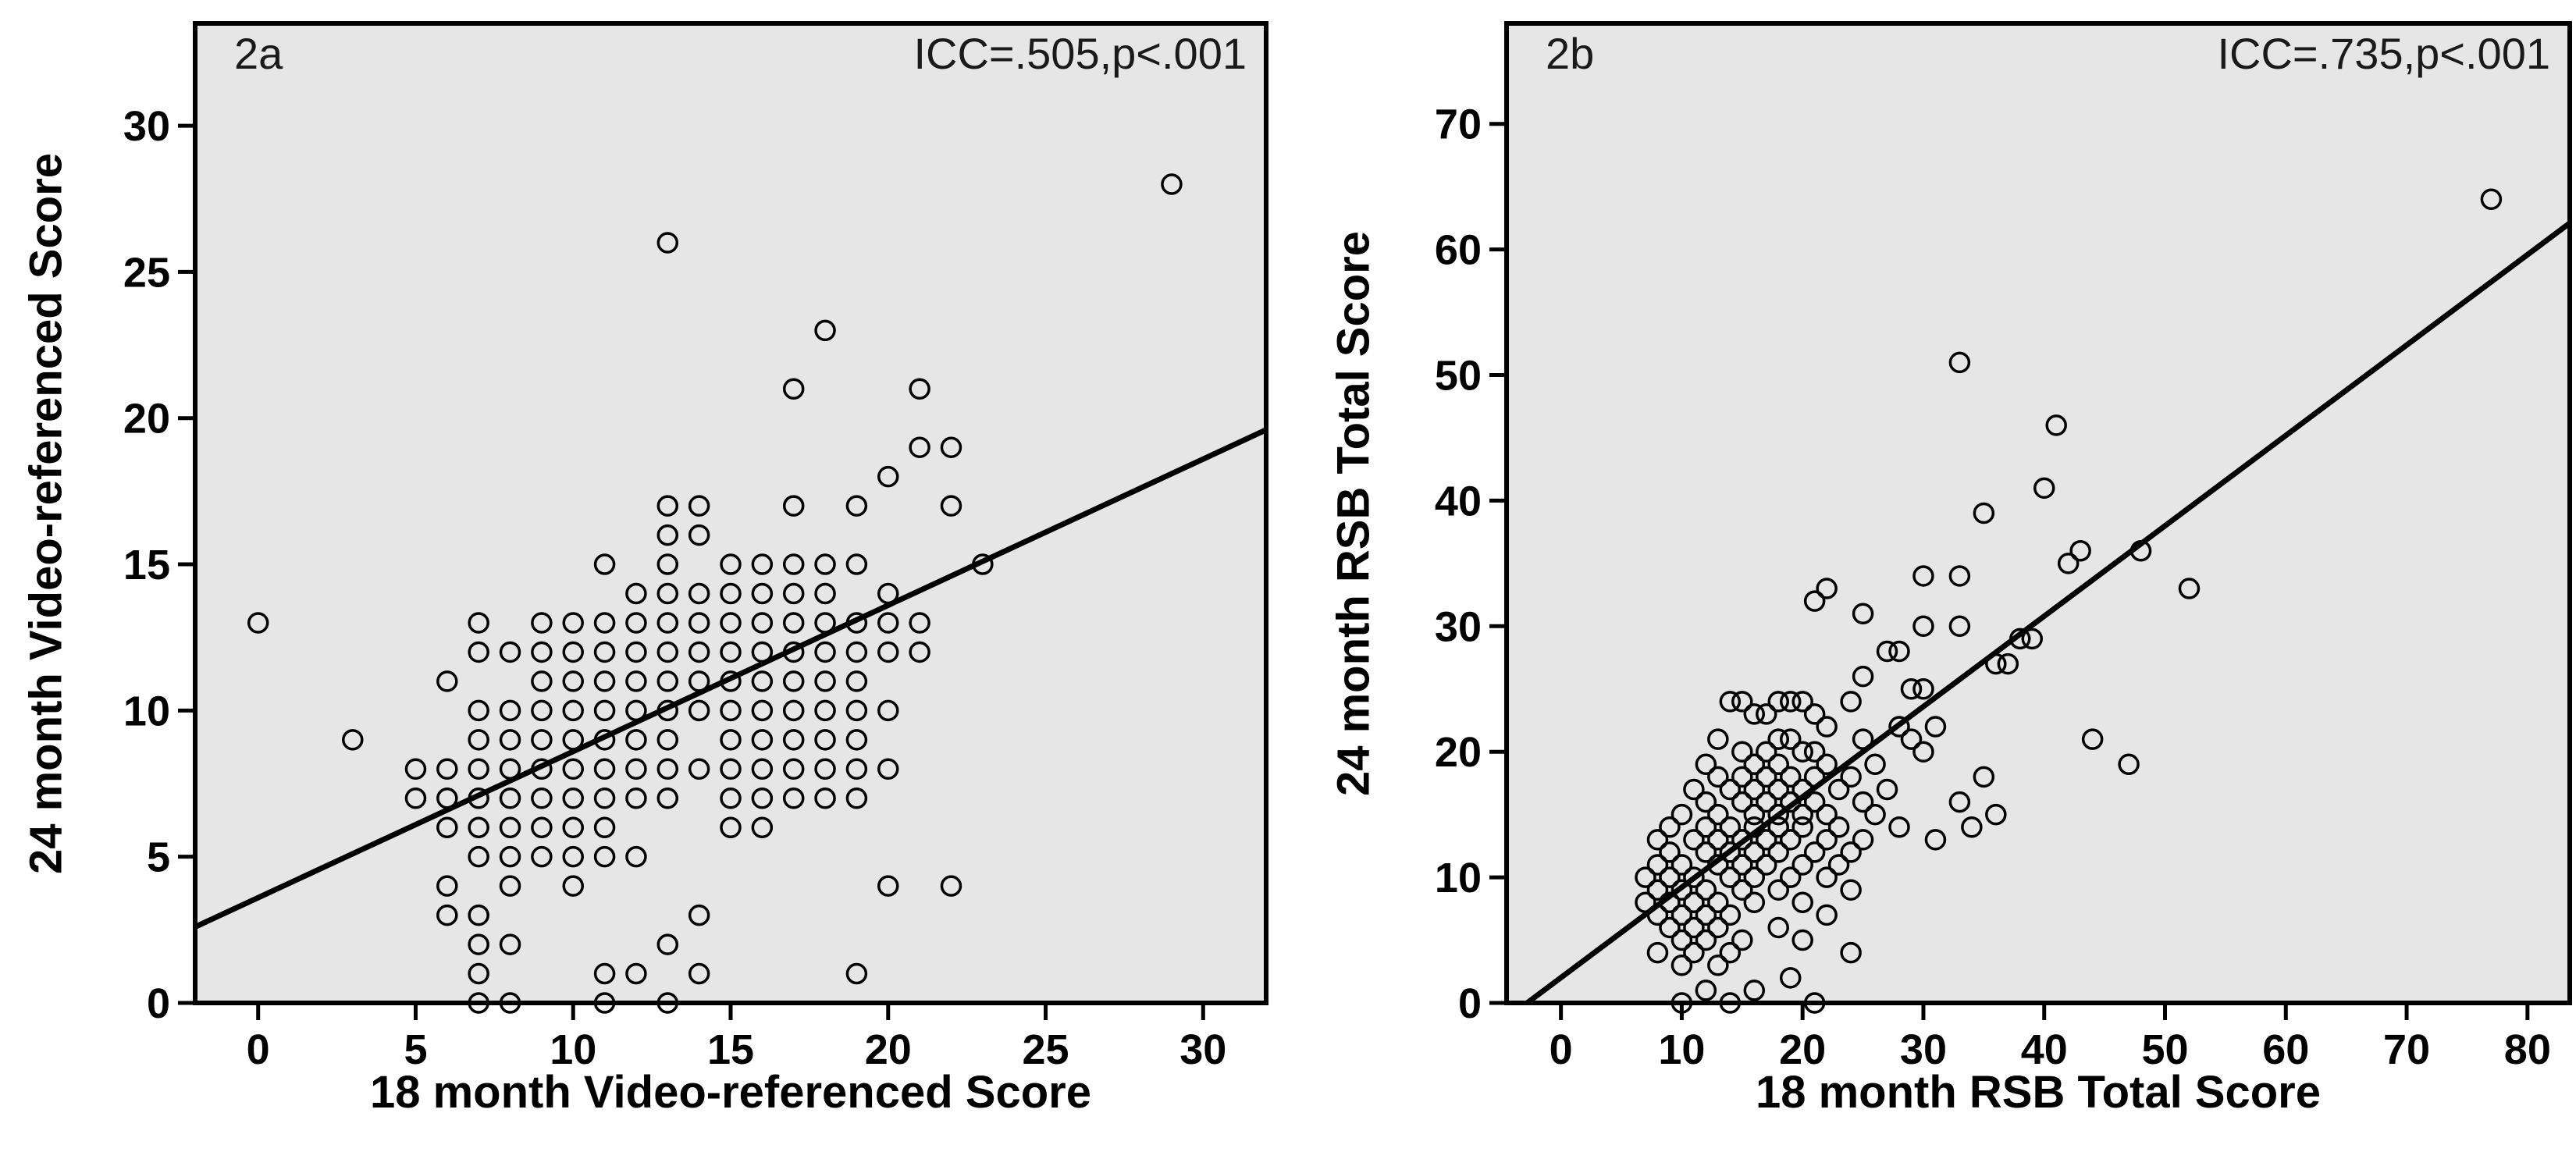 The width and height of the screenshot is (2576, 1152). Describe the element at coordinates (2164, 1049) in the screenshot. I see `x-tick-label: 50` at that location.